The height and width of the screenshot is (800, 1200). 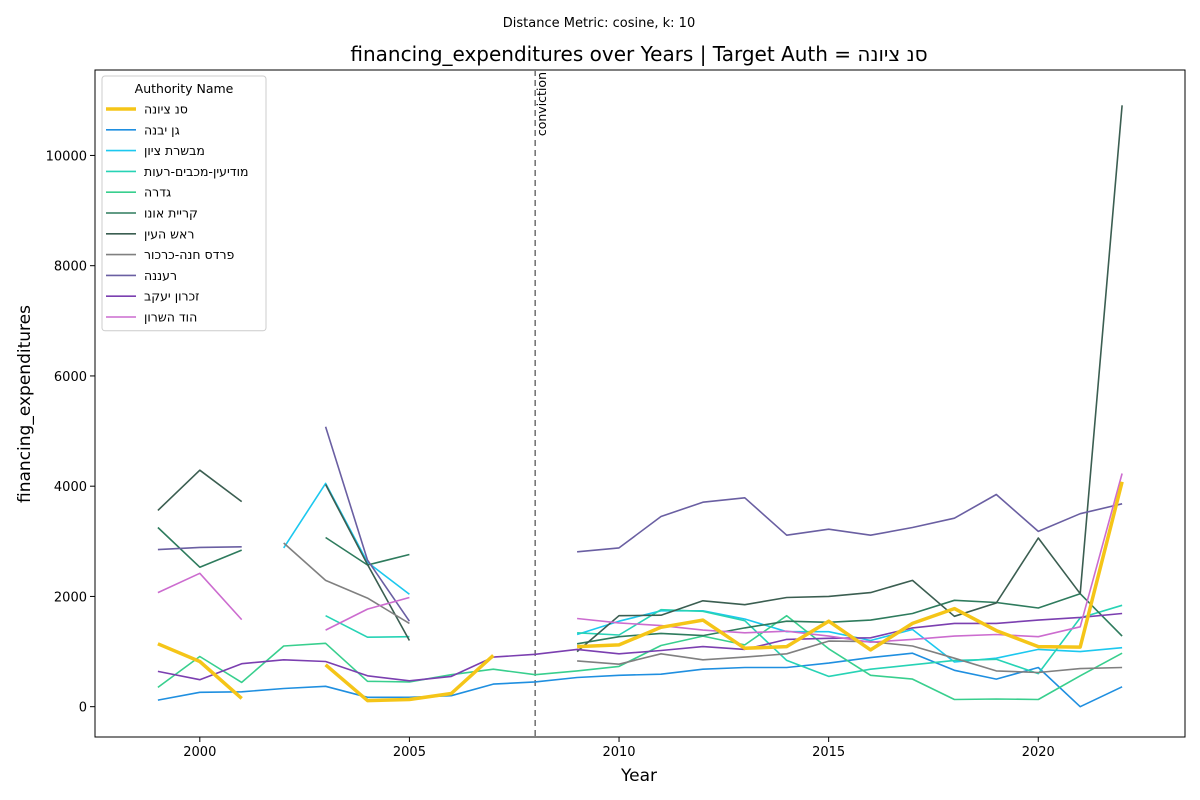 I want to click on x-tick-label: 2000, so click(x=199, y=752).